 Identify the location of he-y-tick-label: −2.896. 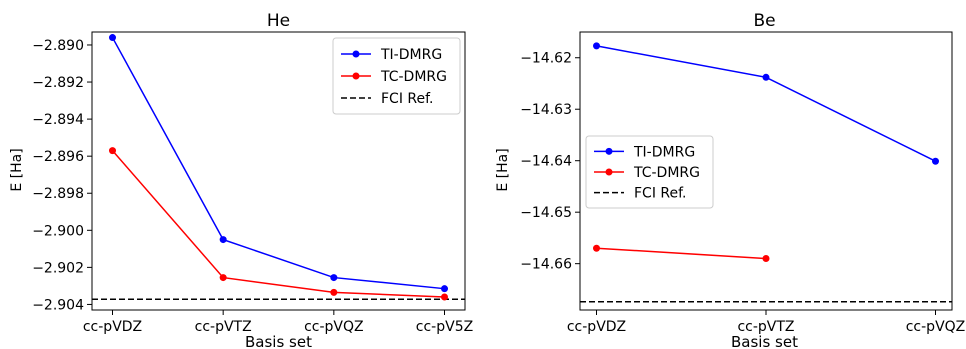
(58, 157).